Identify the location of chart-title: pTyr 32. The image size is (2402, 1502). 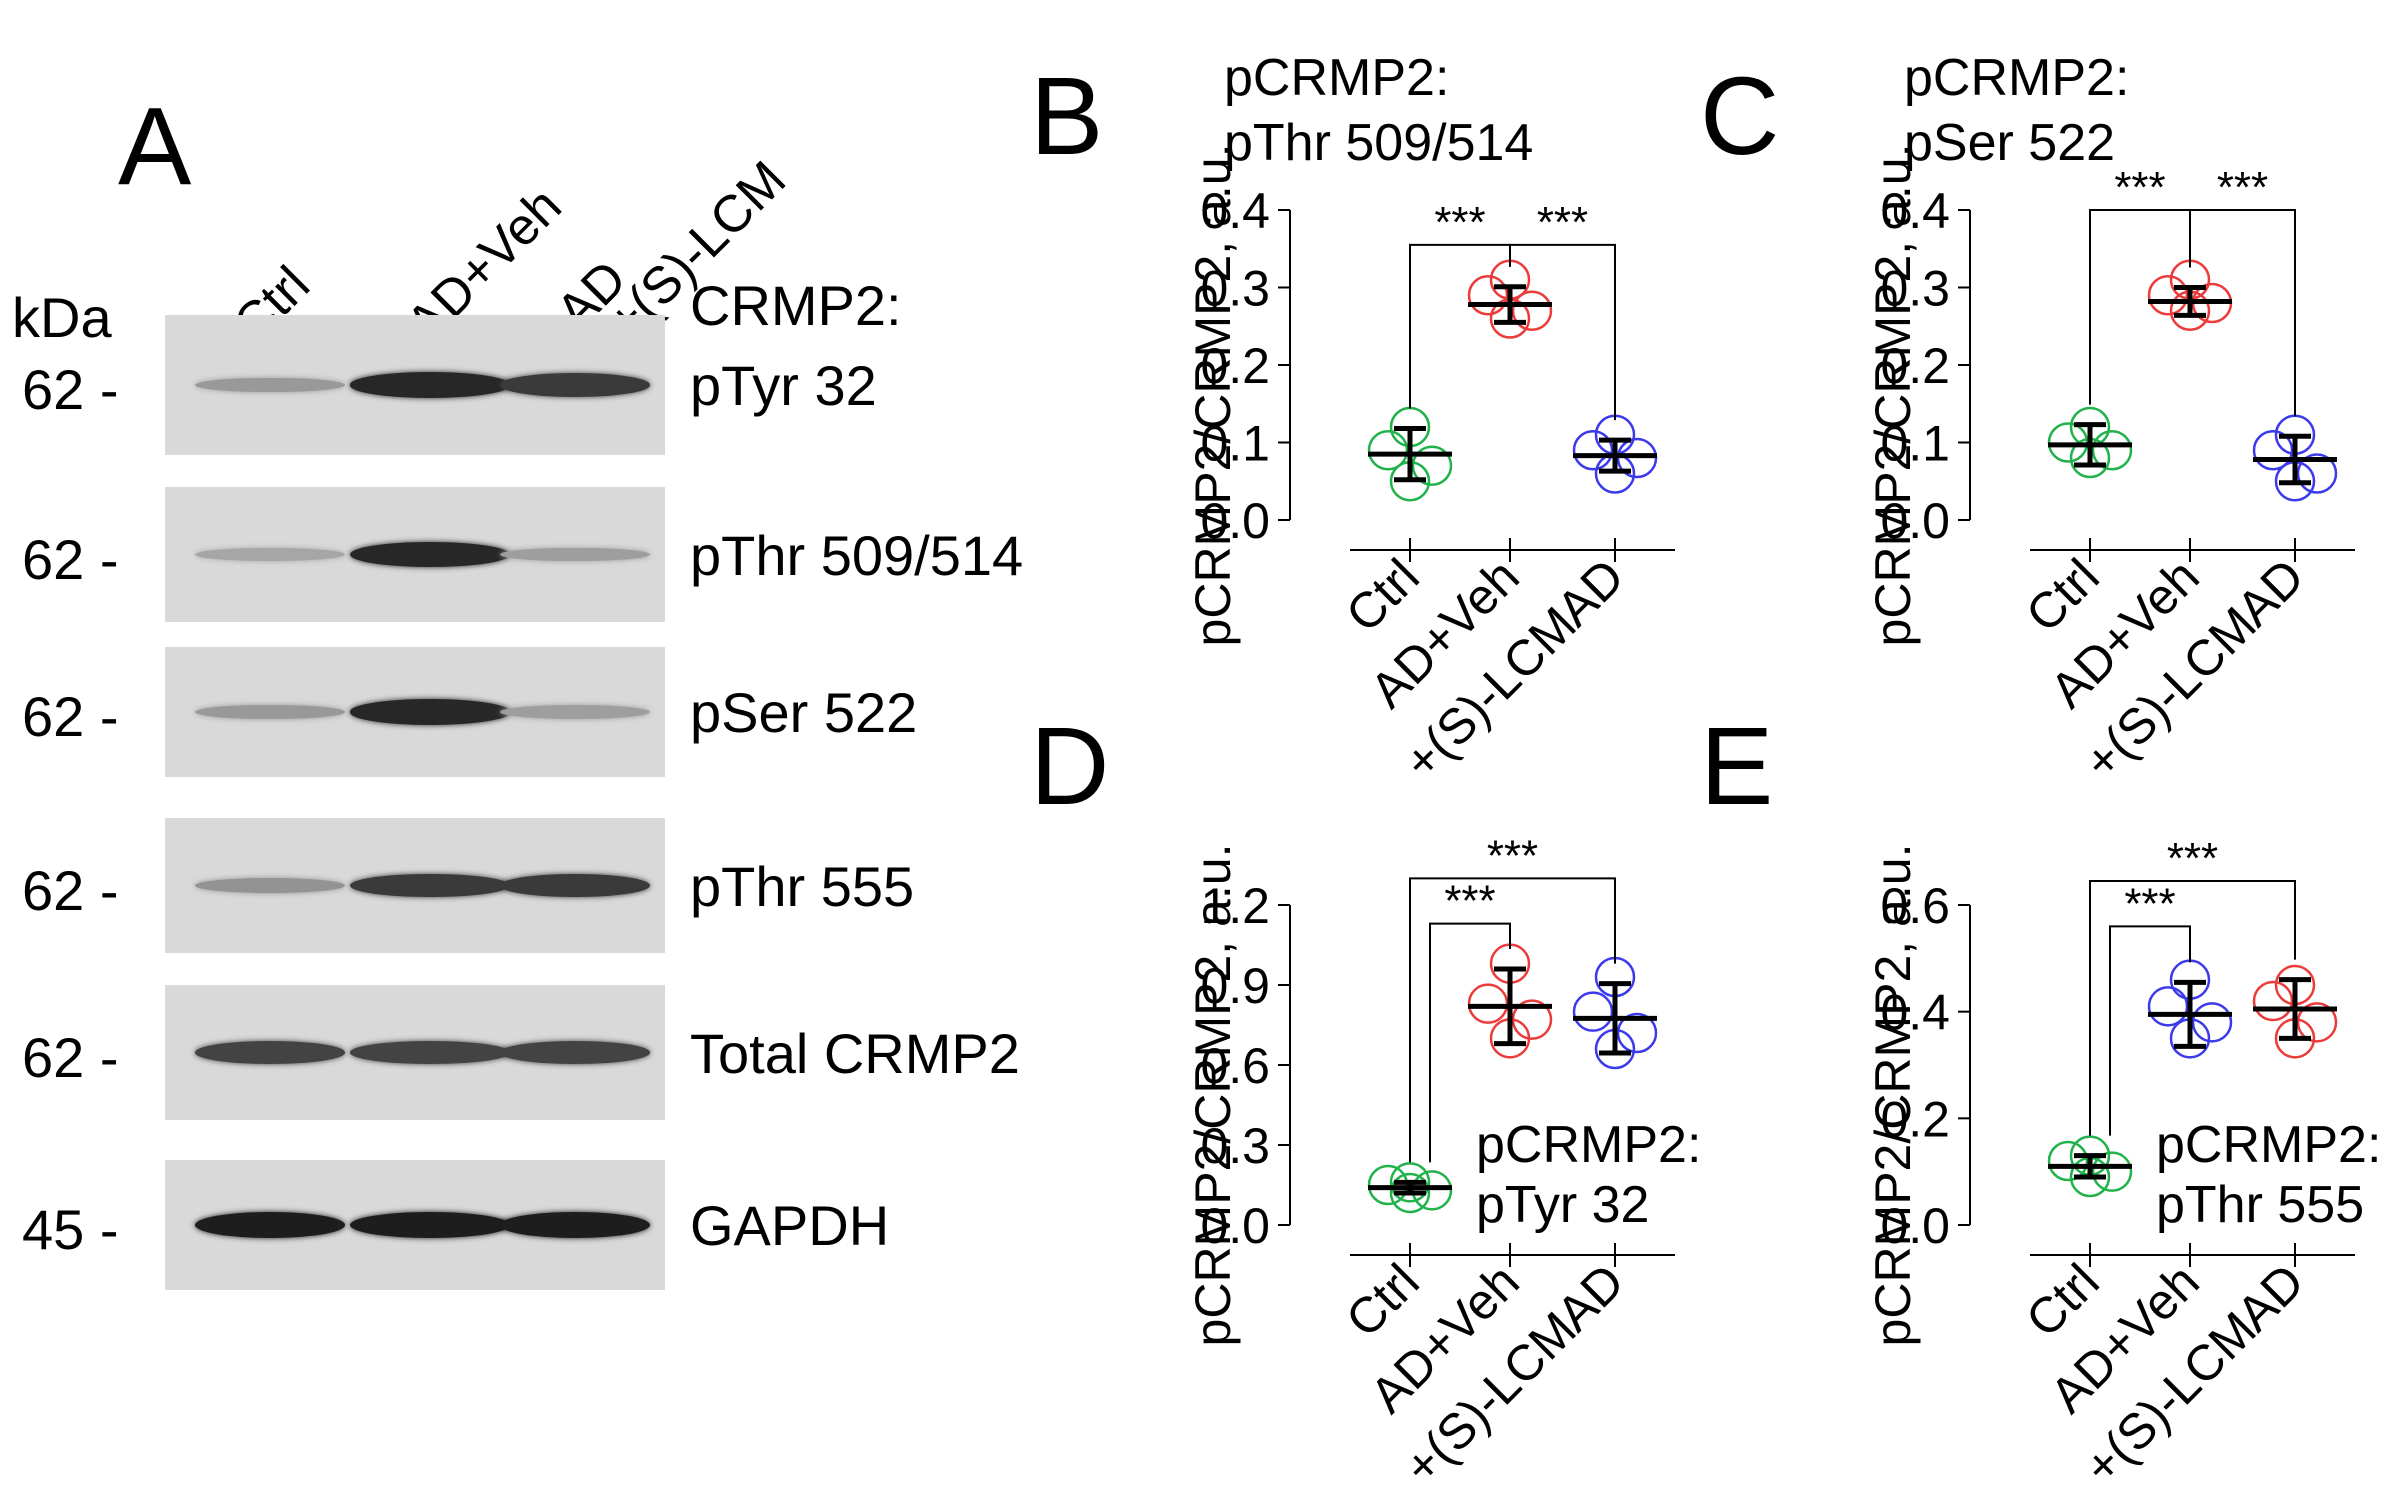
(1562, 1205).